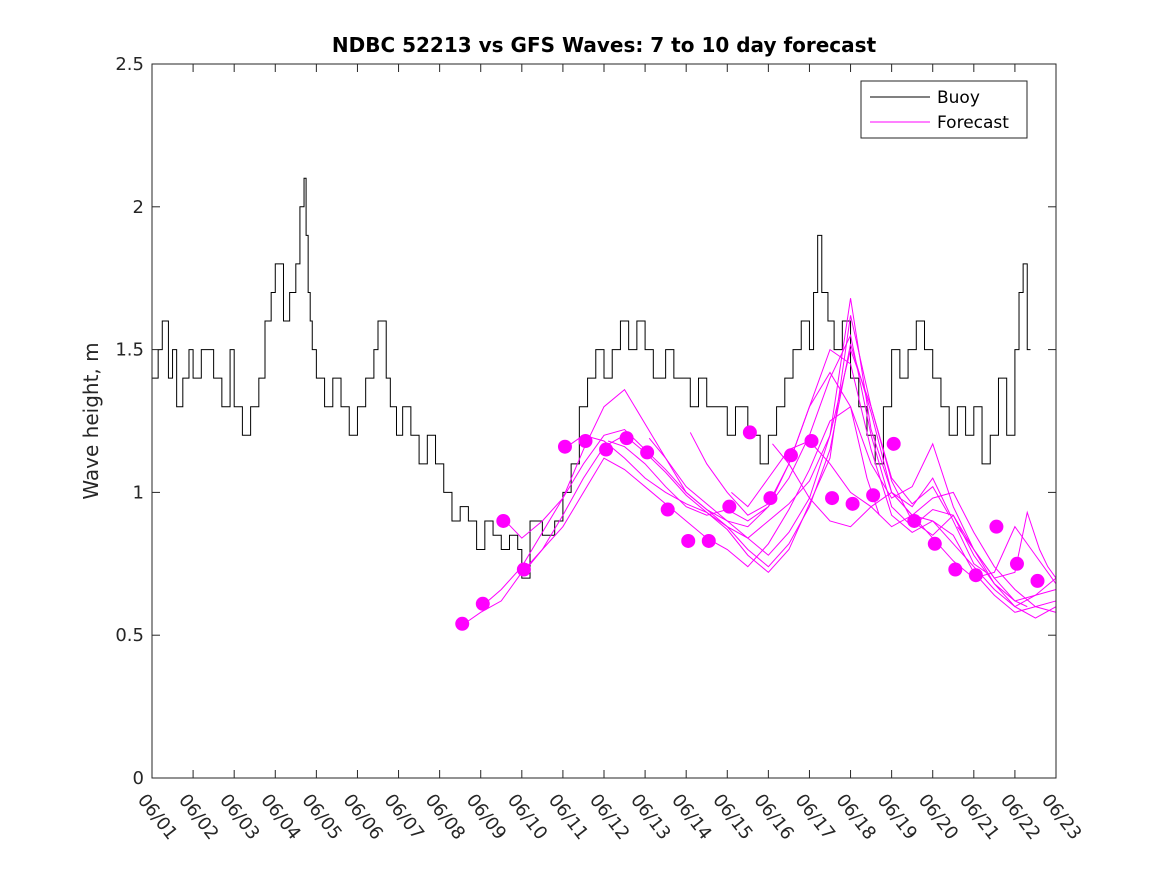  What do you see at coordinates (856, 817) in the screenshot?
I see `x-tick-label: 06/18` at bounding box center [856, 817].